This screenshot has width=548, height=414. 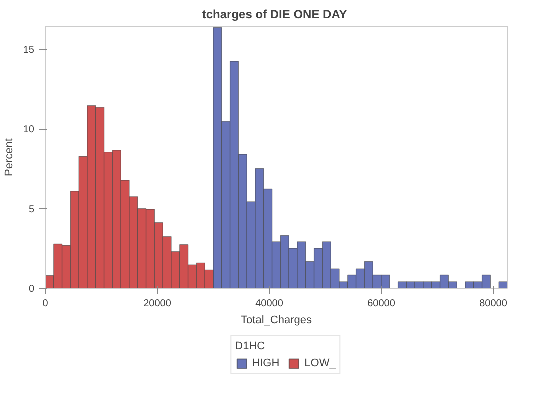 What do you see at coordinates (494, 304) in the screenshot?
I see `x-tick-label: 80000` at bounding box center [494, 304].